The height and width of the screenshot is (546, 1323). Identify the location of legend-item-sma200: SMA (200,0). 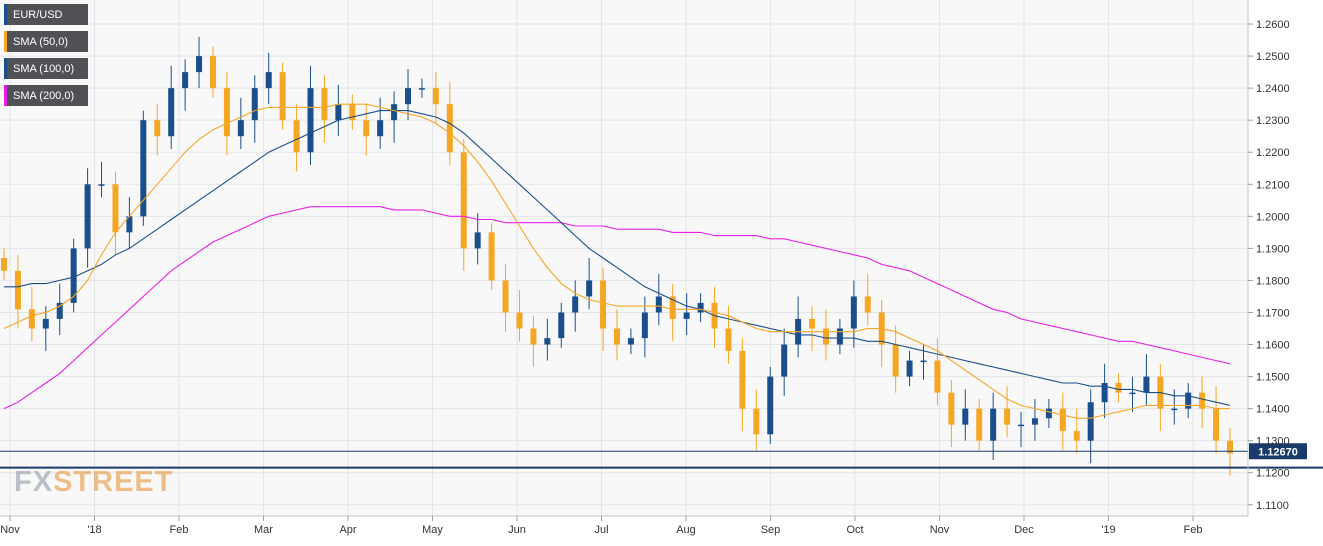
(46, 95).